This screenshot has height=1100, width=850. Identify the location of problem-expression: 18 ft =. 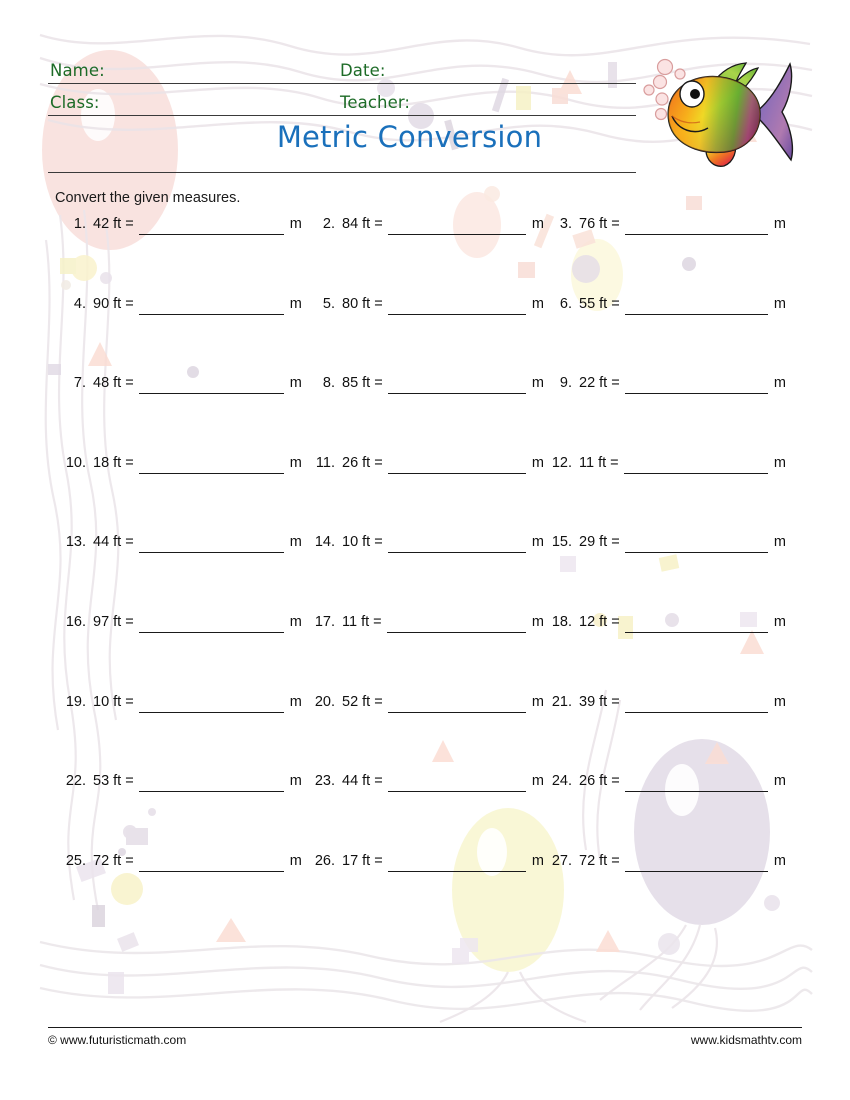
(113, 462).